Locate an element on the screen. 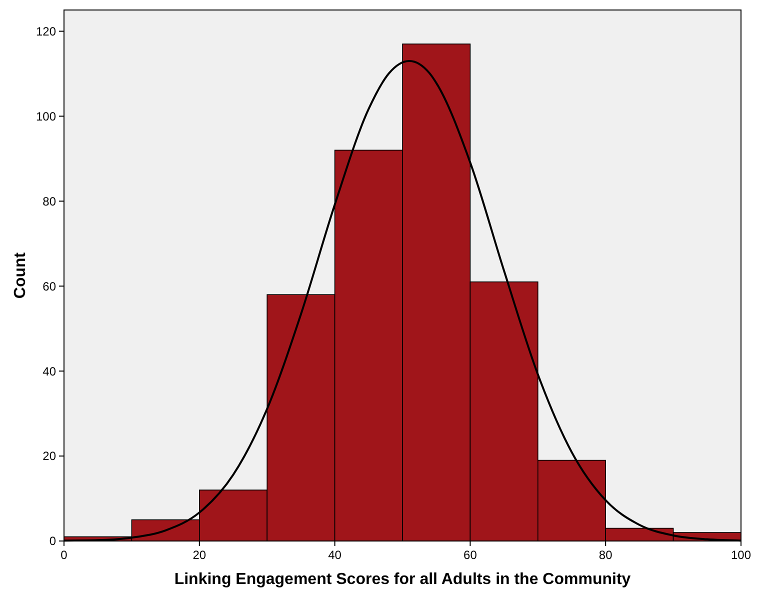  x-tick-label: 80 is located at coordinates (605, 555).